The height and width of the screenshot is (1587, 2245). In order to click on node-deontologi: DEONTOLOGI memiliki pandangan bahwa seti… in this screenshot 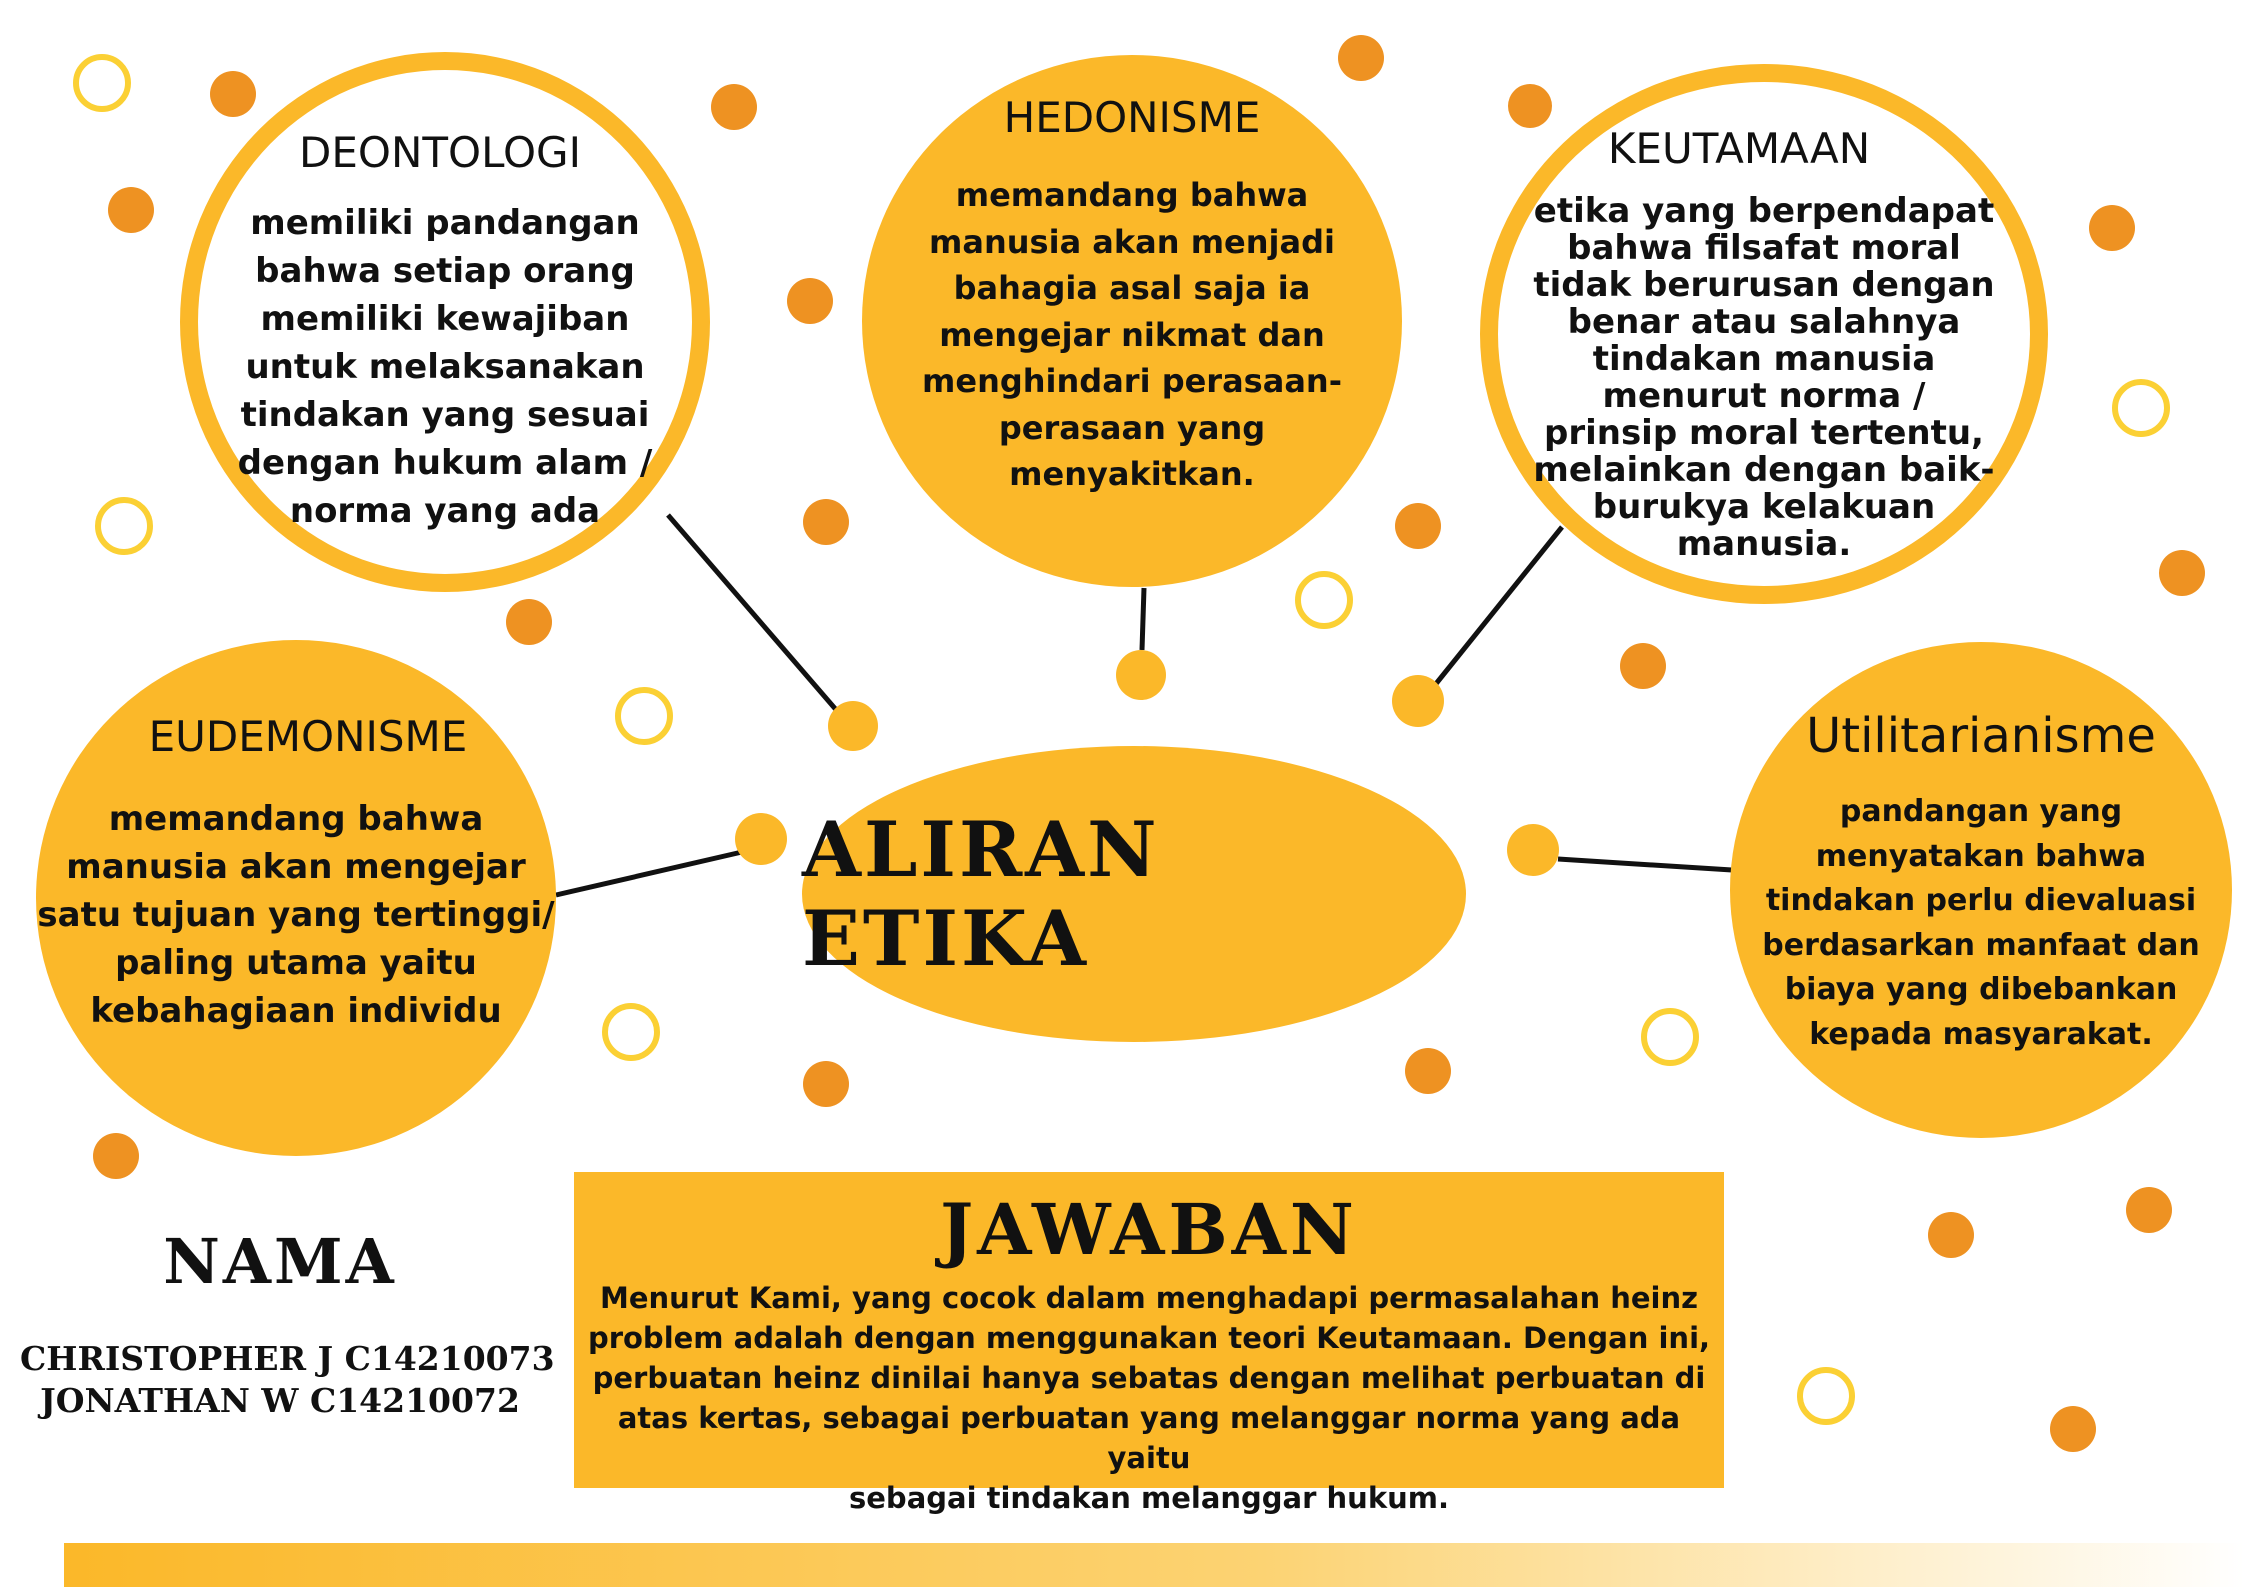, I will do `click(445, 322)`.